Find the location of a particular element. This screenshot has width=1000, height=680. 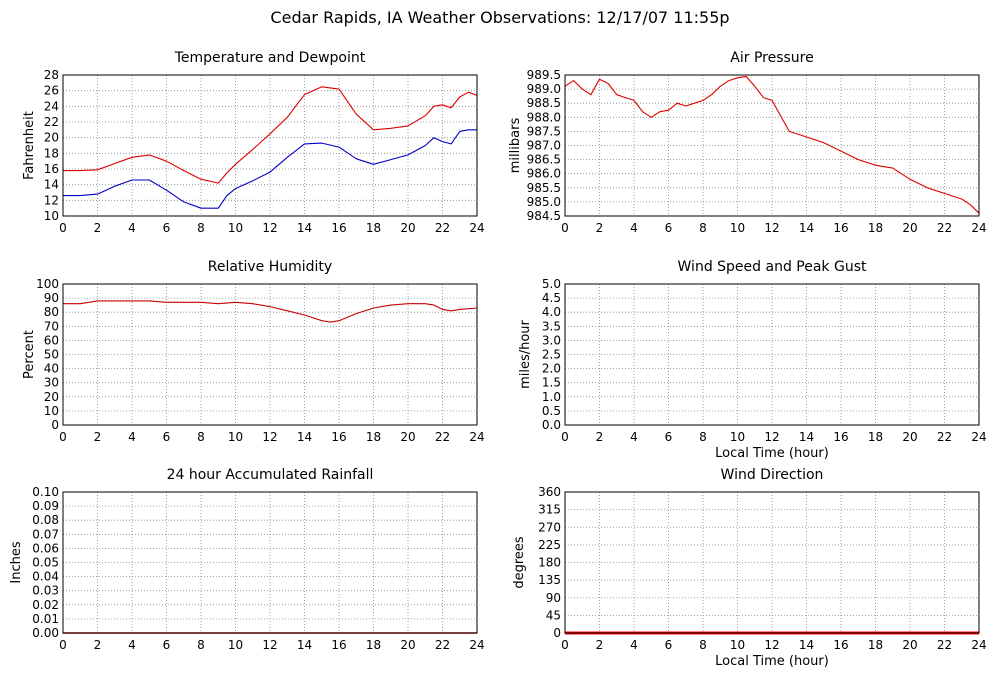

rain-x-tick-label: 16 is located at coordinates (338, 645).